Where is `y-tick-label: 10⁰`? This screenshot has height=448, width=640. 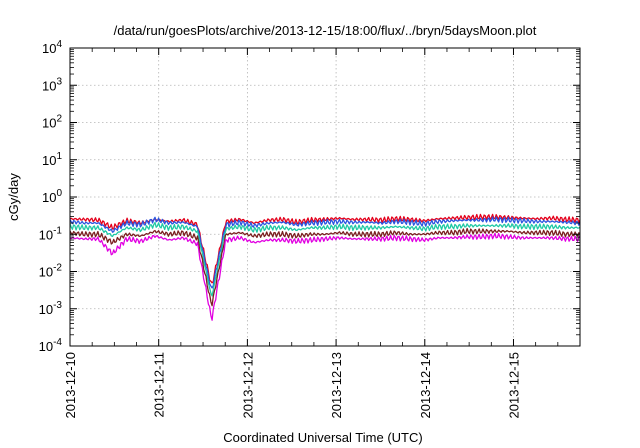 y-tick-label: 10⁰ is located at coordinates (52, 196).